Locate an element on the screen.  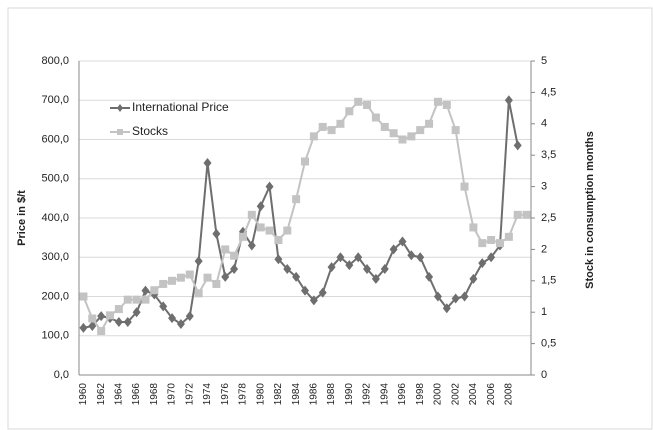
x-tick-label: 1964 is located at coordinates (119, 394).